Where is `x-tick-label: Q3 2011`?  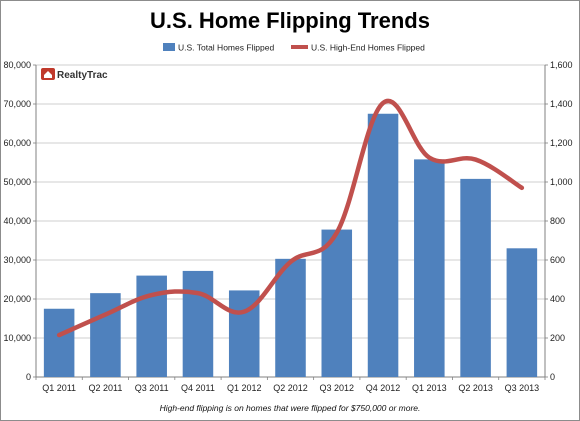
x-tick-label: Q3 2011 is located at coordinates (152, 388).